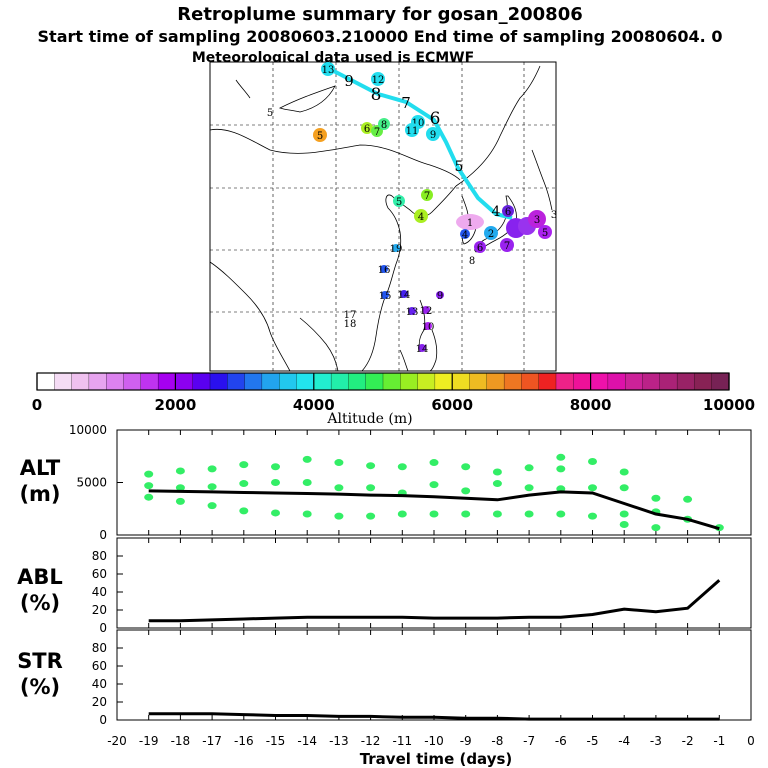 The image size is (768, 768). Describe the element at coordinates (434, 741) in the screenshot. I see `x-tick-label: -10` at that location.